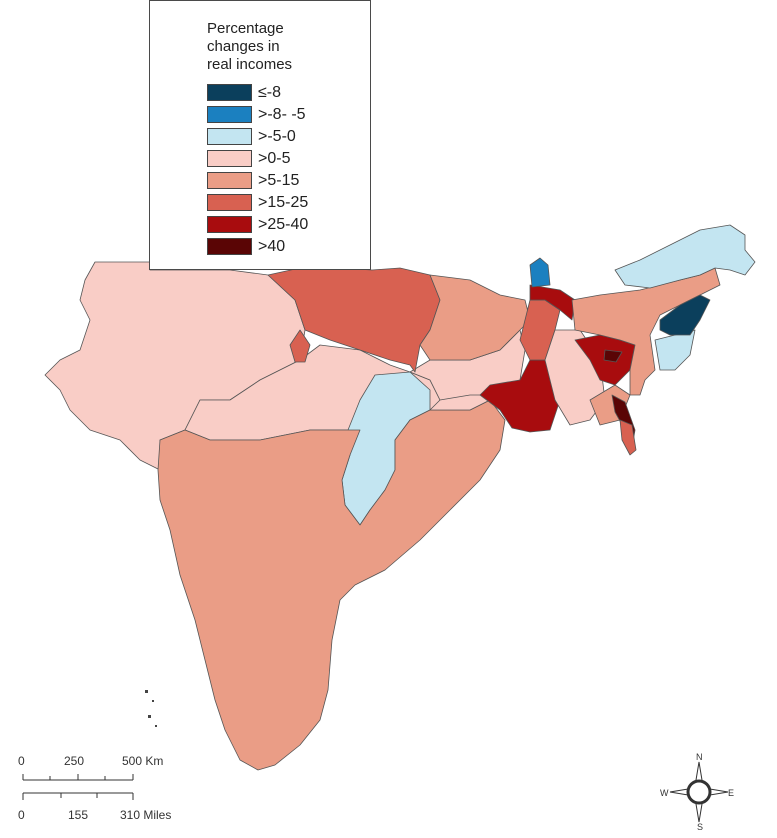  Describe the element at coordinates (282, 114) in the screenshot. I see `legend-label: >-8- -5` at that location.